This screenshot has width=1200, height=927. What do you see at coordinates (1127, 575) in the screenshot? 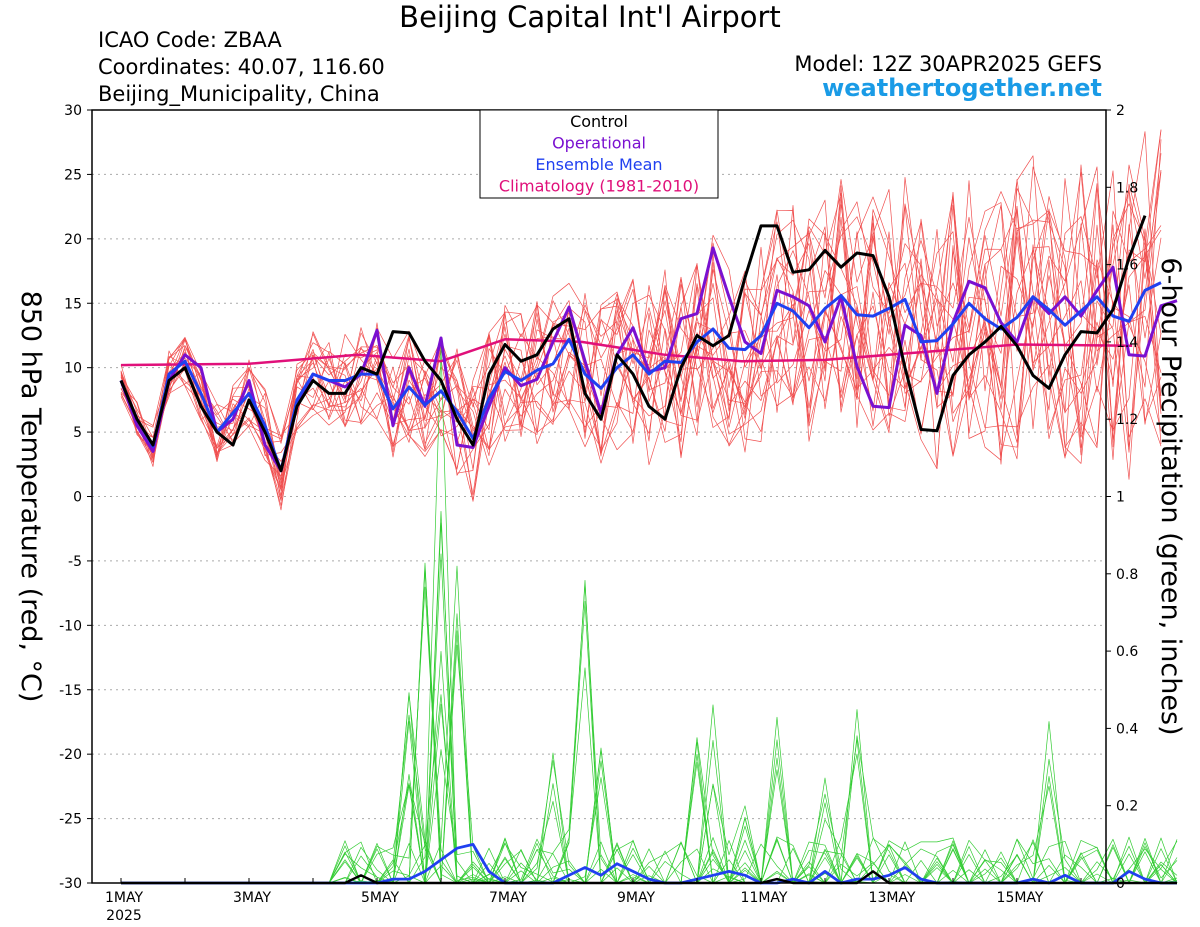
I see `right-tick-label: 0.8` at bounding box center [1127, 575].